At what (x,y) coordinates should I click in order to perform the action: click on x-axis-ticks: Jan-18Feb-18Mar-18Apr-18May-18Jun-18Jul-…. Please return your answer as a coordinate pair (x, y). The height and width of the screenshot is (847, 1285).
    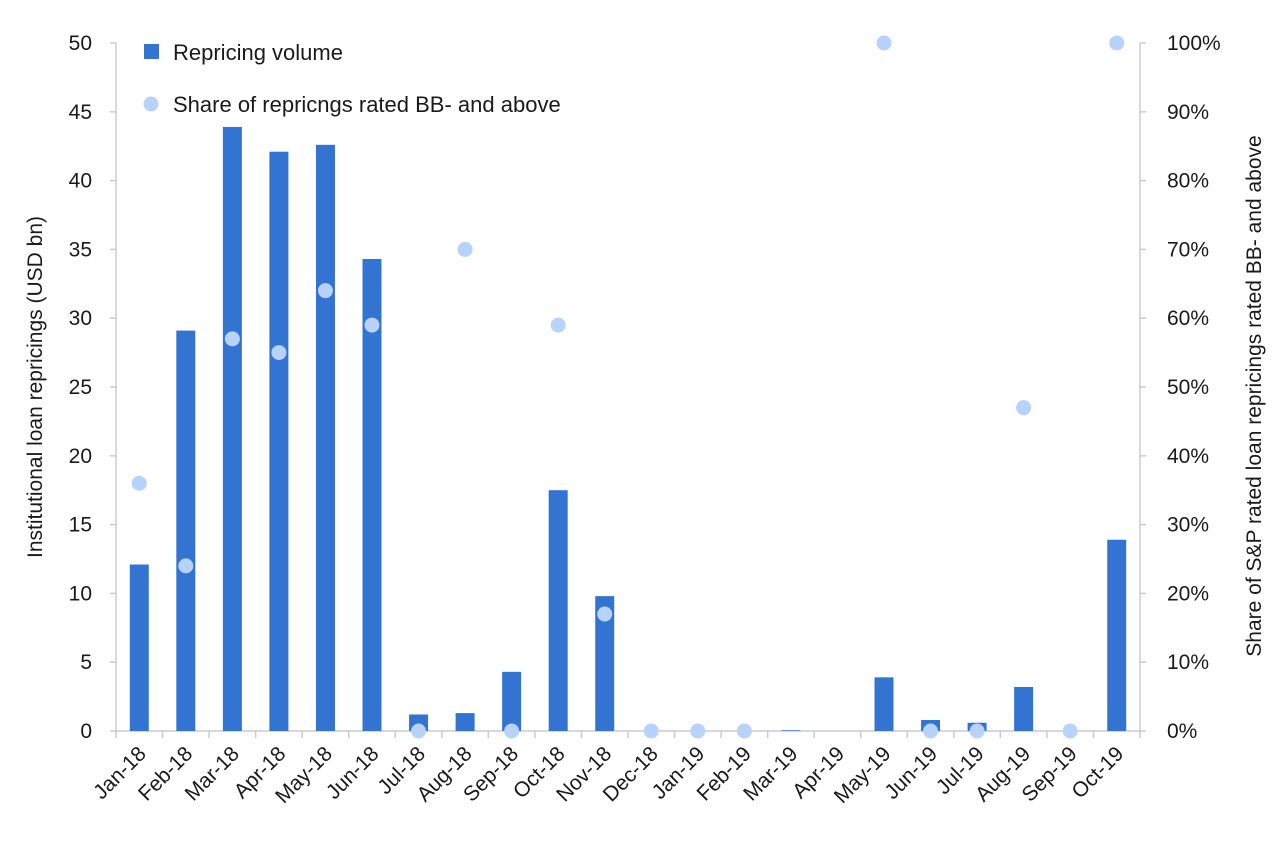
    Looking at the image, I should click on (615, 769).